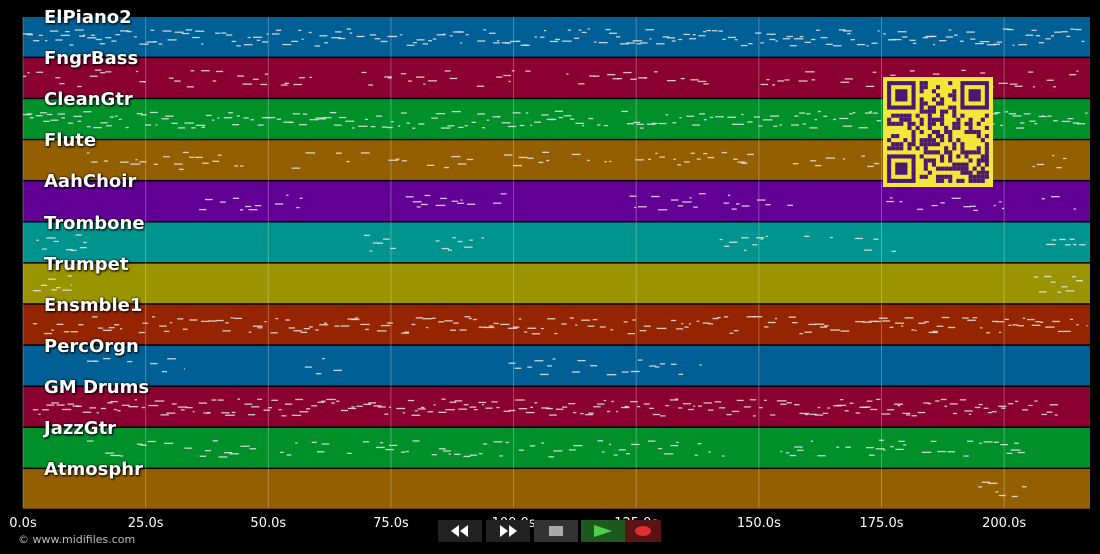  Describe the element at coordinates (97, 387) in the screenshot. I see `track-name: GM Drums` at that location.